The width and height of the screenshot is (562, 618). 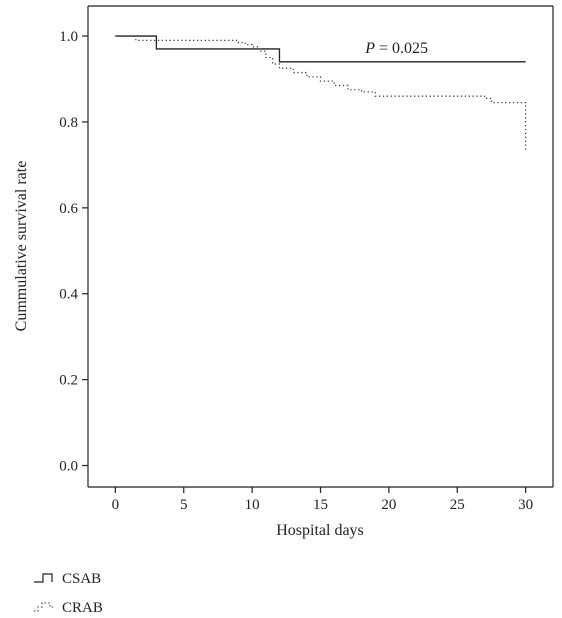 What do you see at coordinates (82, 608) in the screenshot?
I see `legend-label-crab: CRAB` at bounding box center [82, 608].